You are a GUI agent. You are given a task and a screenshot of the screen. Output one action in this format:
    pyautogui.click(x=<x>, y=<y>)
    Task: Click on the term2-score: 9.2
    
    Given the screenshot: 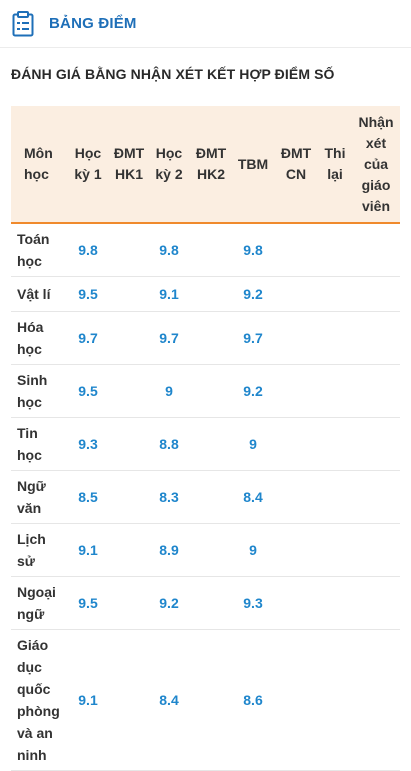 What is the action you would take?
    pyautogui.click(x=169, y=603)
    